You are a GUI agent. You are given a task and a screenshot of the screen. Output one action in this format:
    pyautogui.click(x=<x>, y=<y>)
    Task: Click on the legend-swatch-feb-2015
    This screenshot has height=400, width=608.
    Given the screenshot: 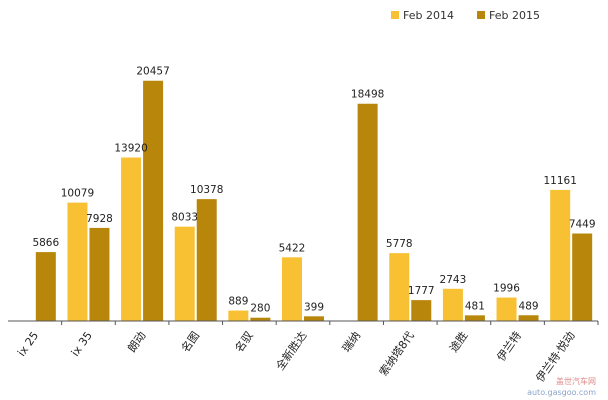 What is the action you would take?
    pyautogui.click(x=481, y=15)
    